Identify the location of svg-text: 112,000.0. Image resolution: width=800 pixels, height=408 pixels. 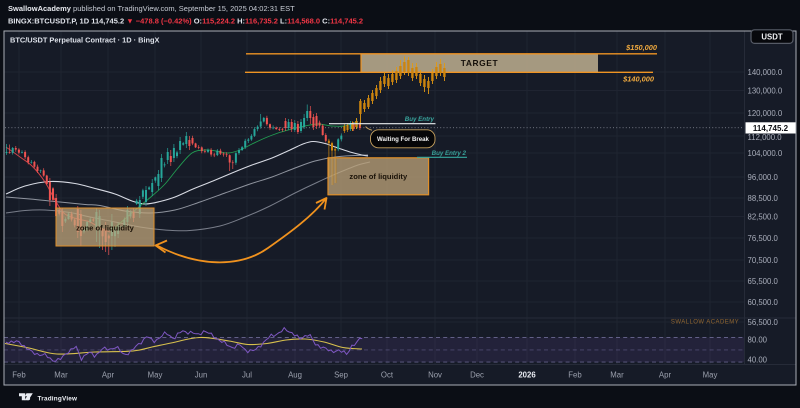
(765, 137).